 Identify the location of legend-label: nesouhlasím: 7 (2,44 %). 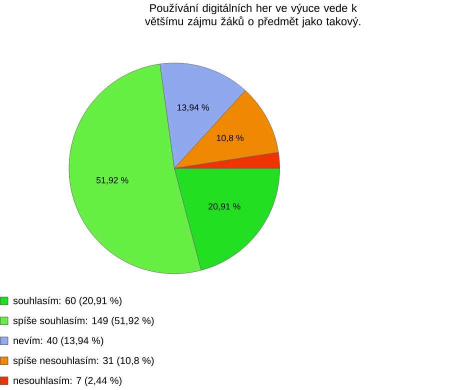
(68, 381).